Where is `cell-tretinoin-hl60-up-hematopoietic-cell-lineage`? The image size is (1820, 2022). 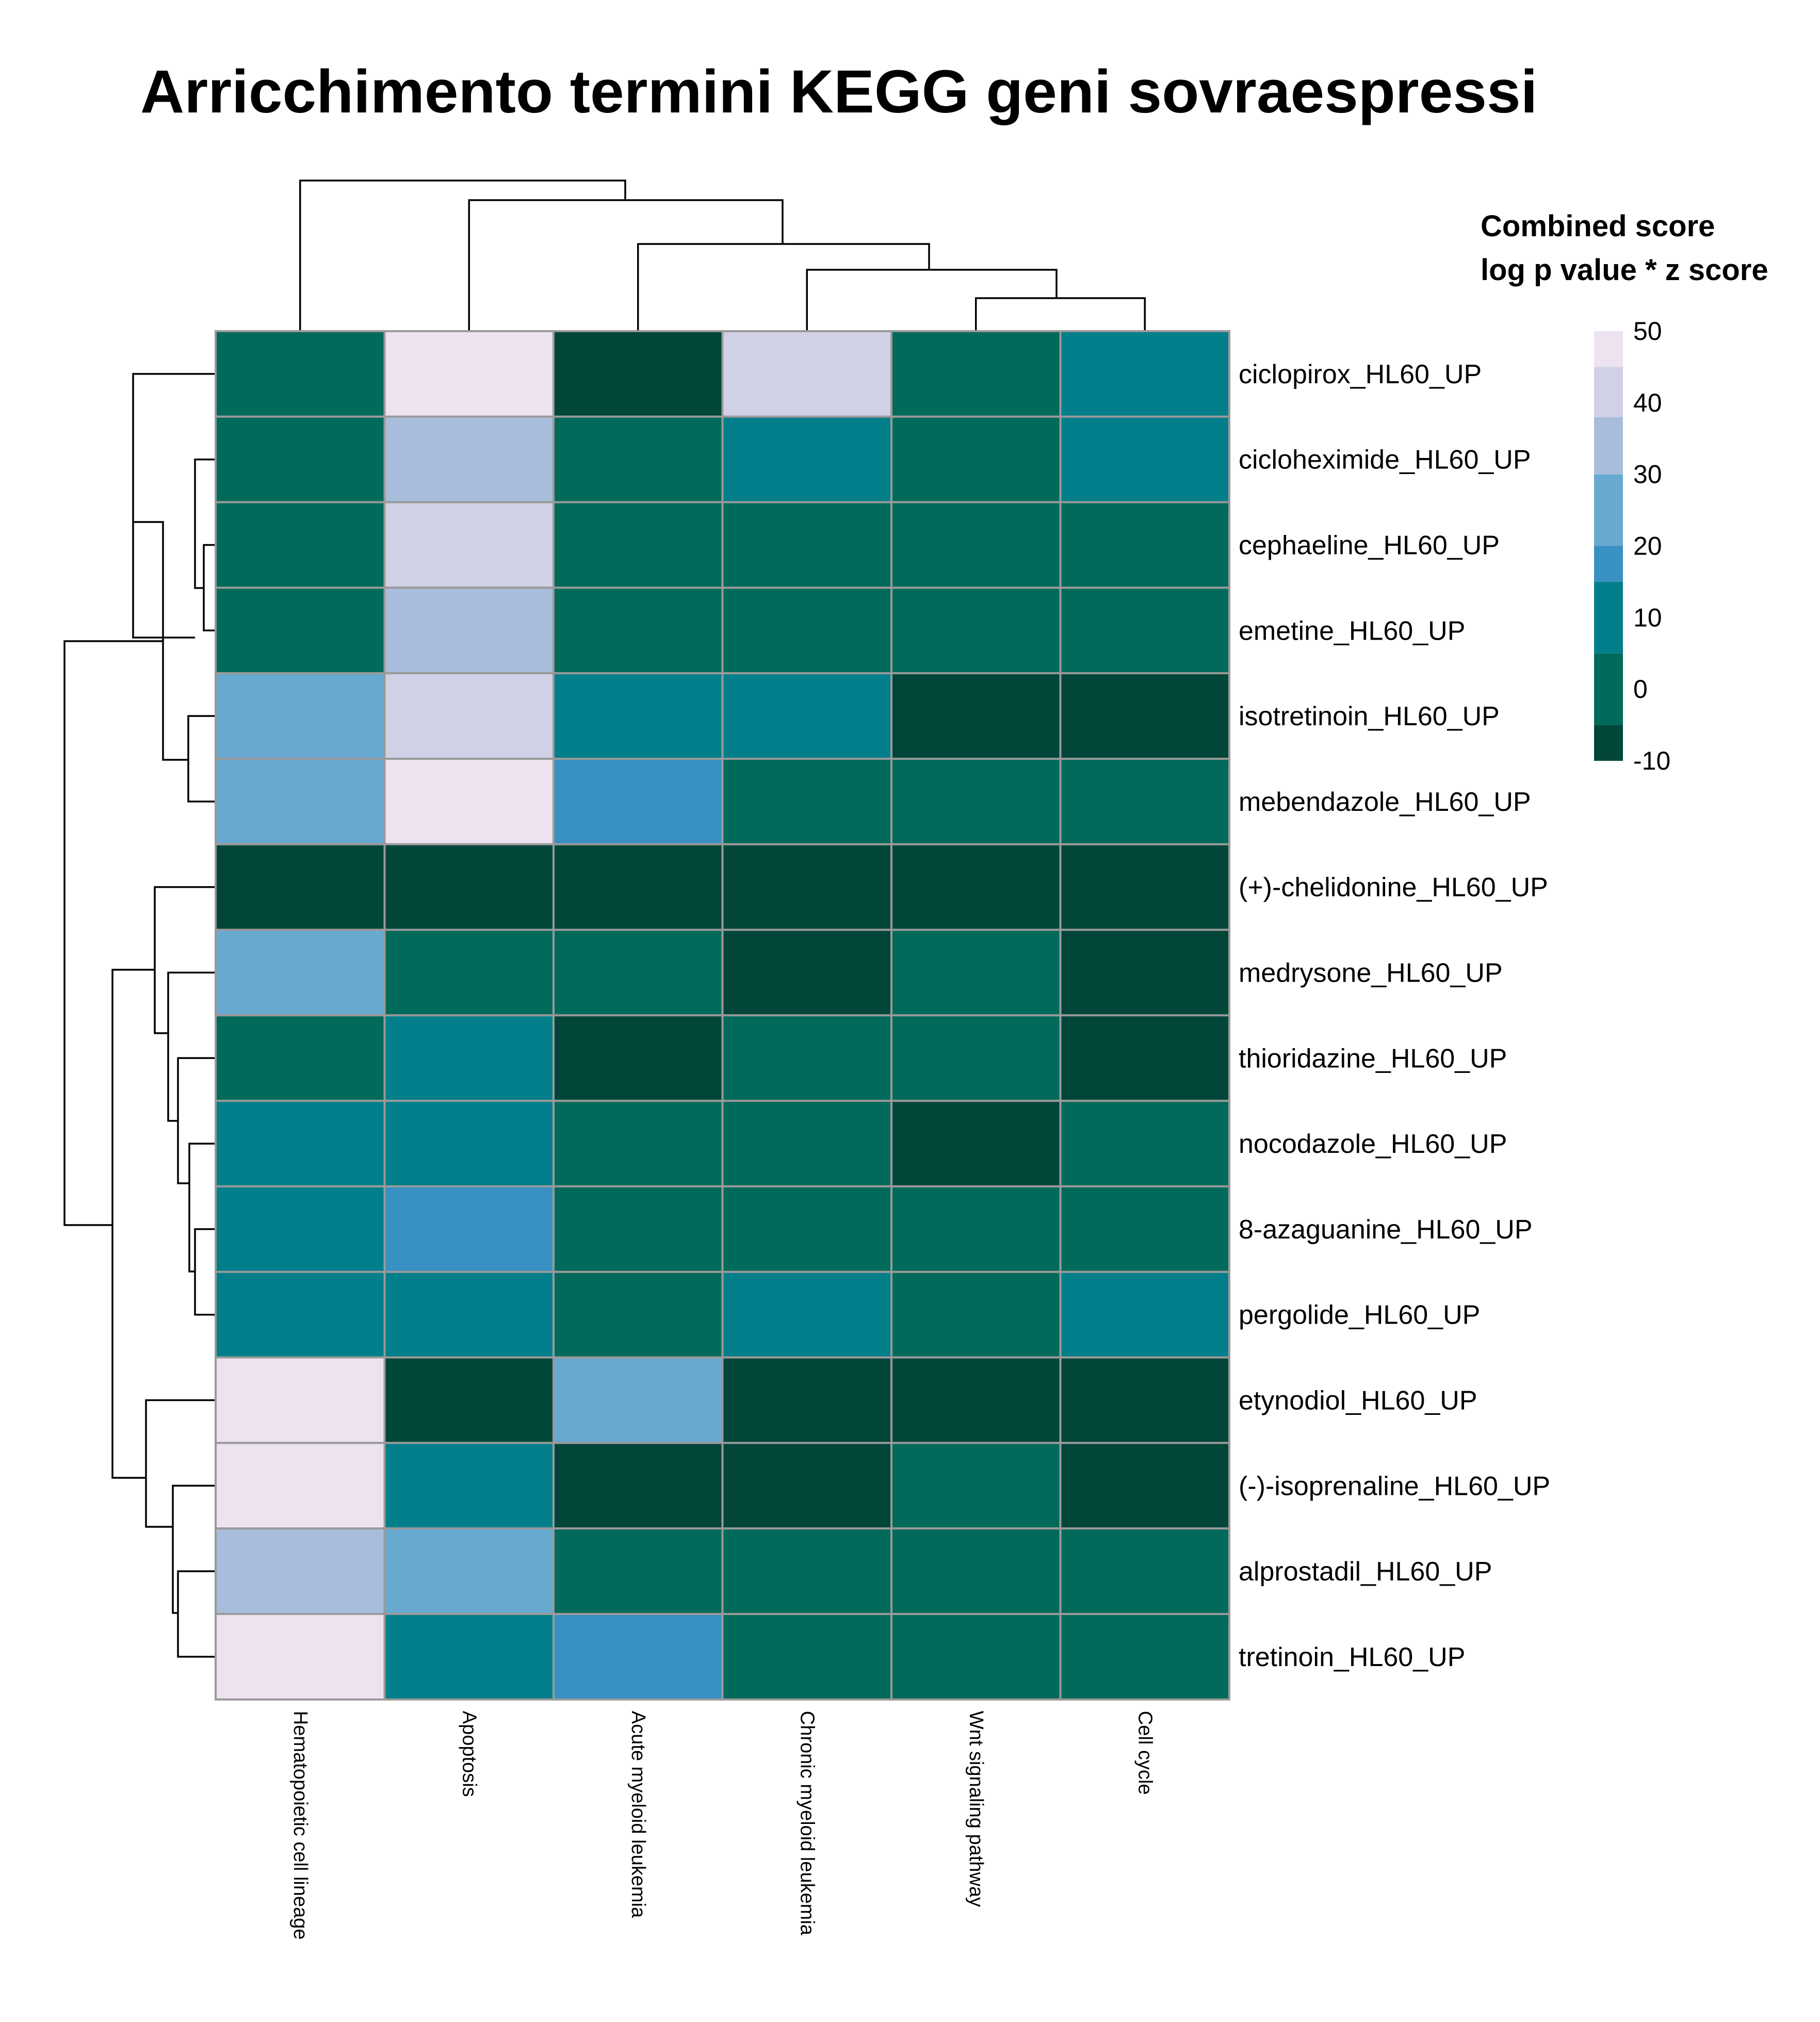 cell-tretinoin-hl60-up-hematopoietic-cell-lineage is located at coordinates (301, 1657).